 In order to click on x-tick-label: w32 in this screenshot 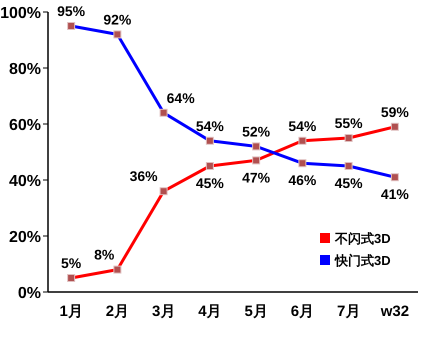, I will do `click(395, 311)`.